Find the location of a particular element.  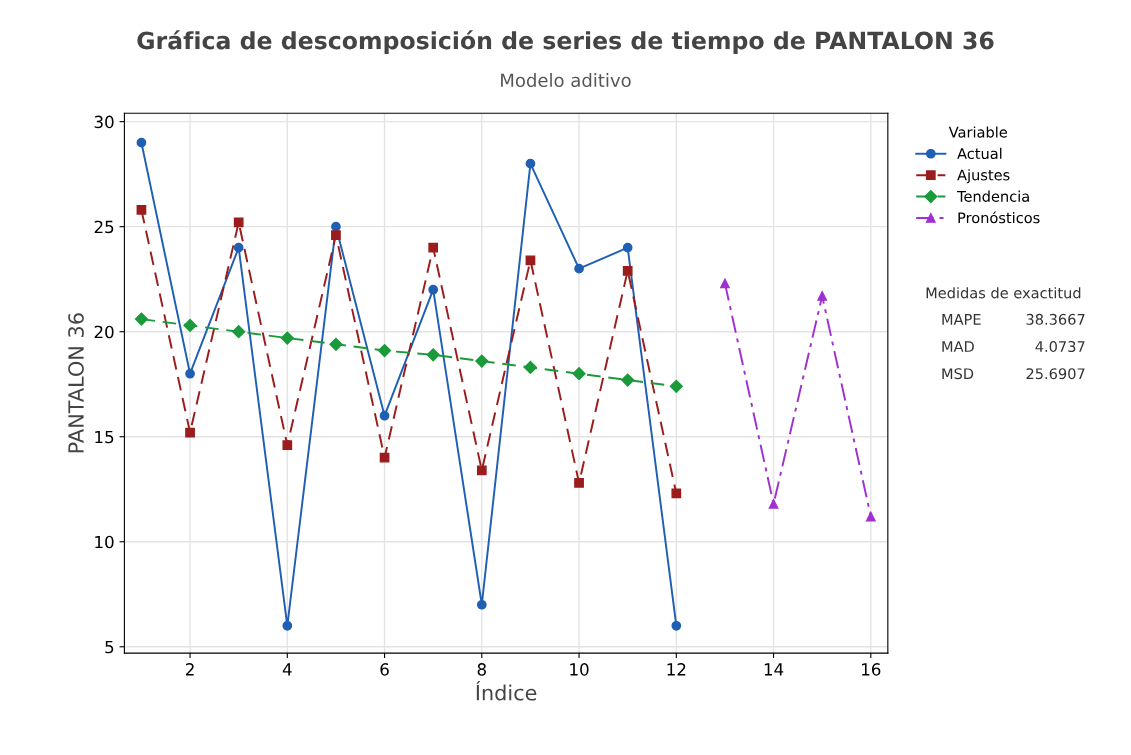

y-tick-label: 30 is located at coordinates (104, 122).